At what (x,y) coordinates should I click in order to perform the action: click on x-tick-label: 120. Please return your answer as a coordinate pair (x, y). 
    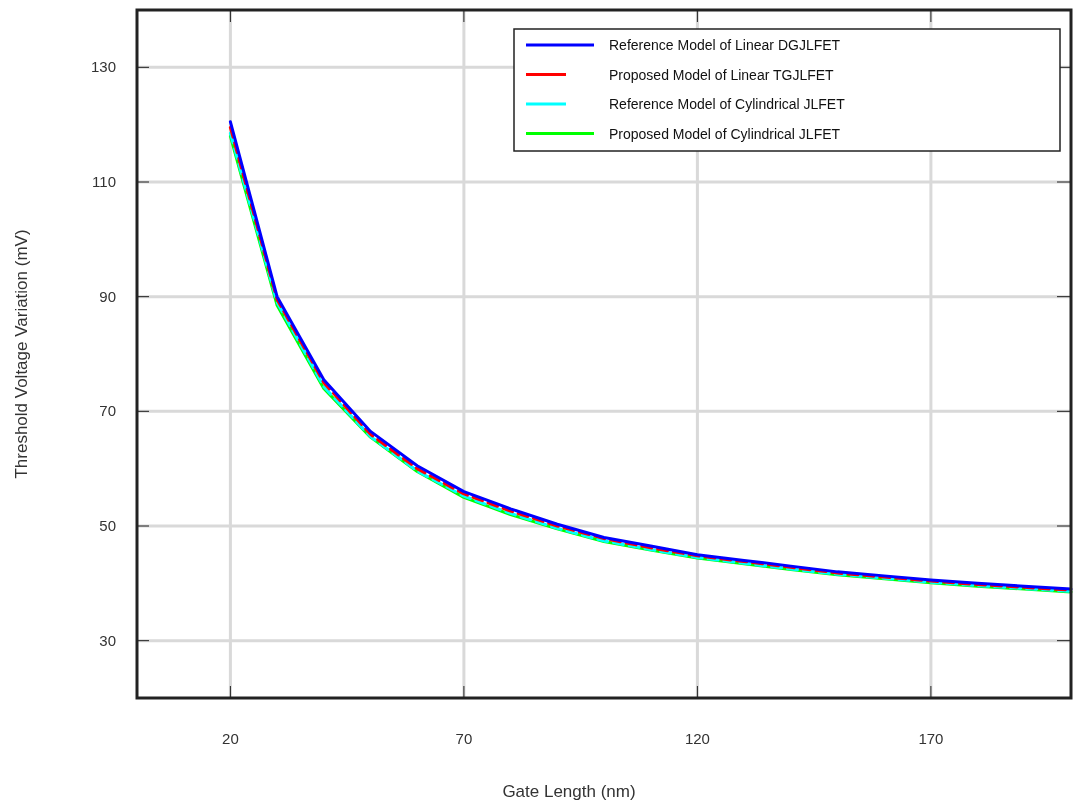
    Looking at the image, I should click on (697, 738).